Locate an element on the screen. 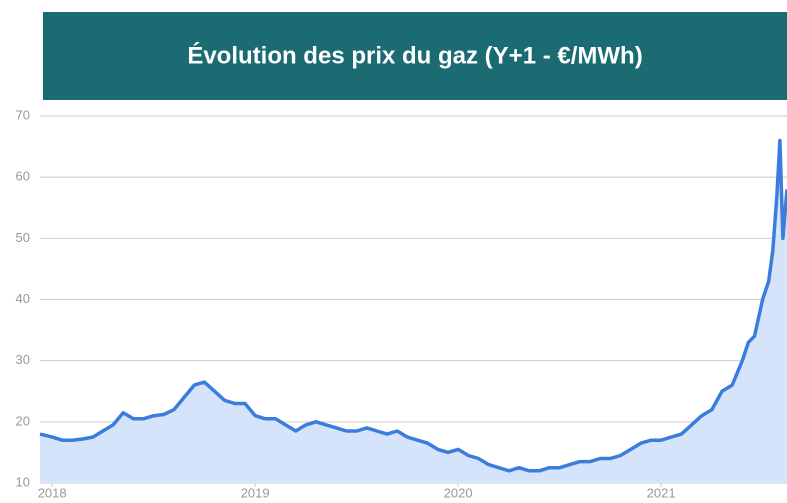 The height and width of the screenshot is (503, 787). y-tick-label: 20 is located at coordinates (23, 420).